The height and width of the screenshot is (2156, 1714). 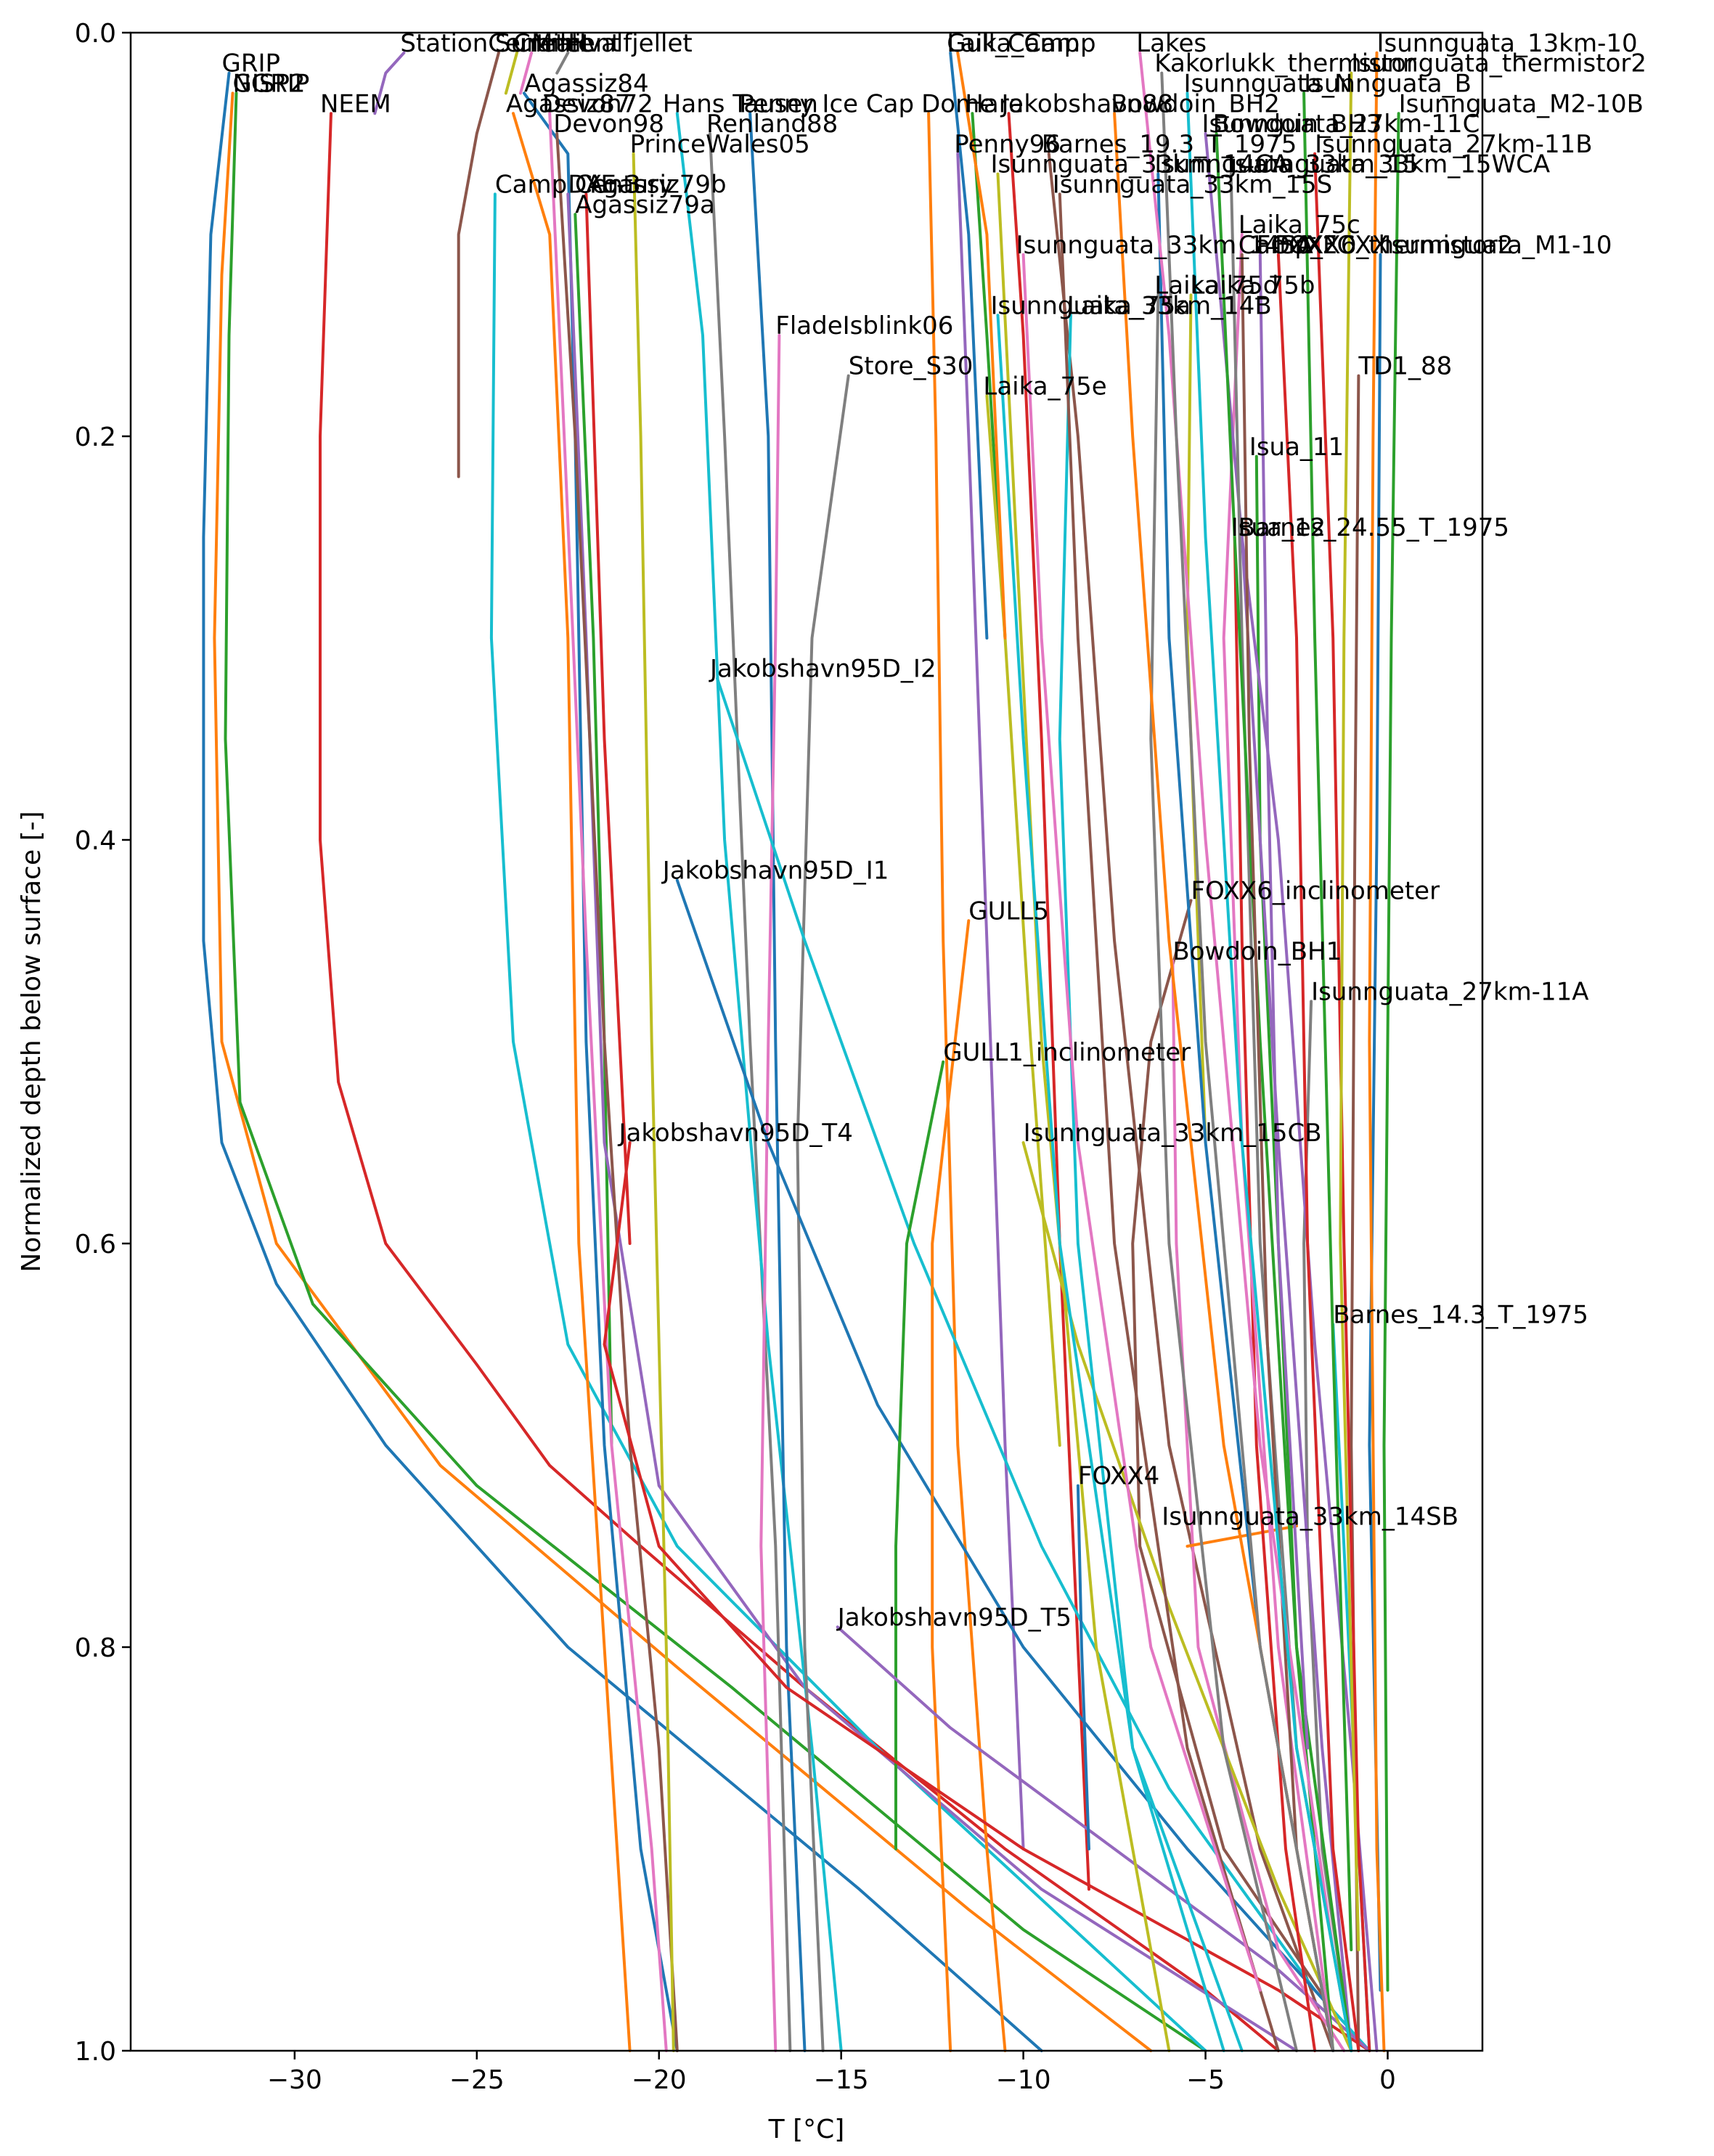 I want to click on series-line-hvalfjellet, so click(x=562, y=63).